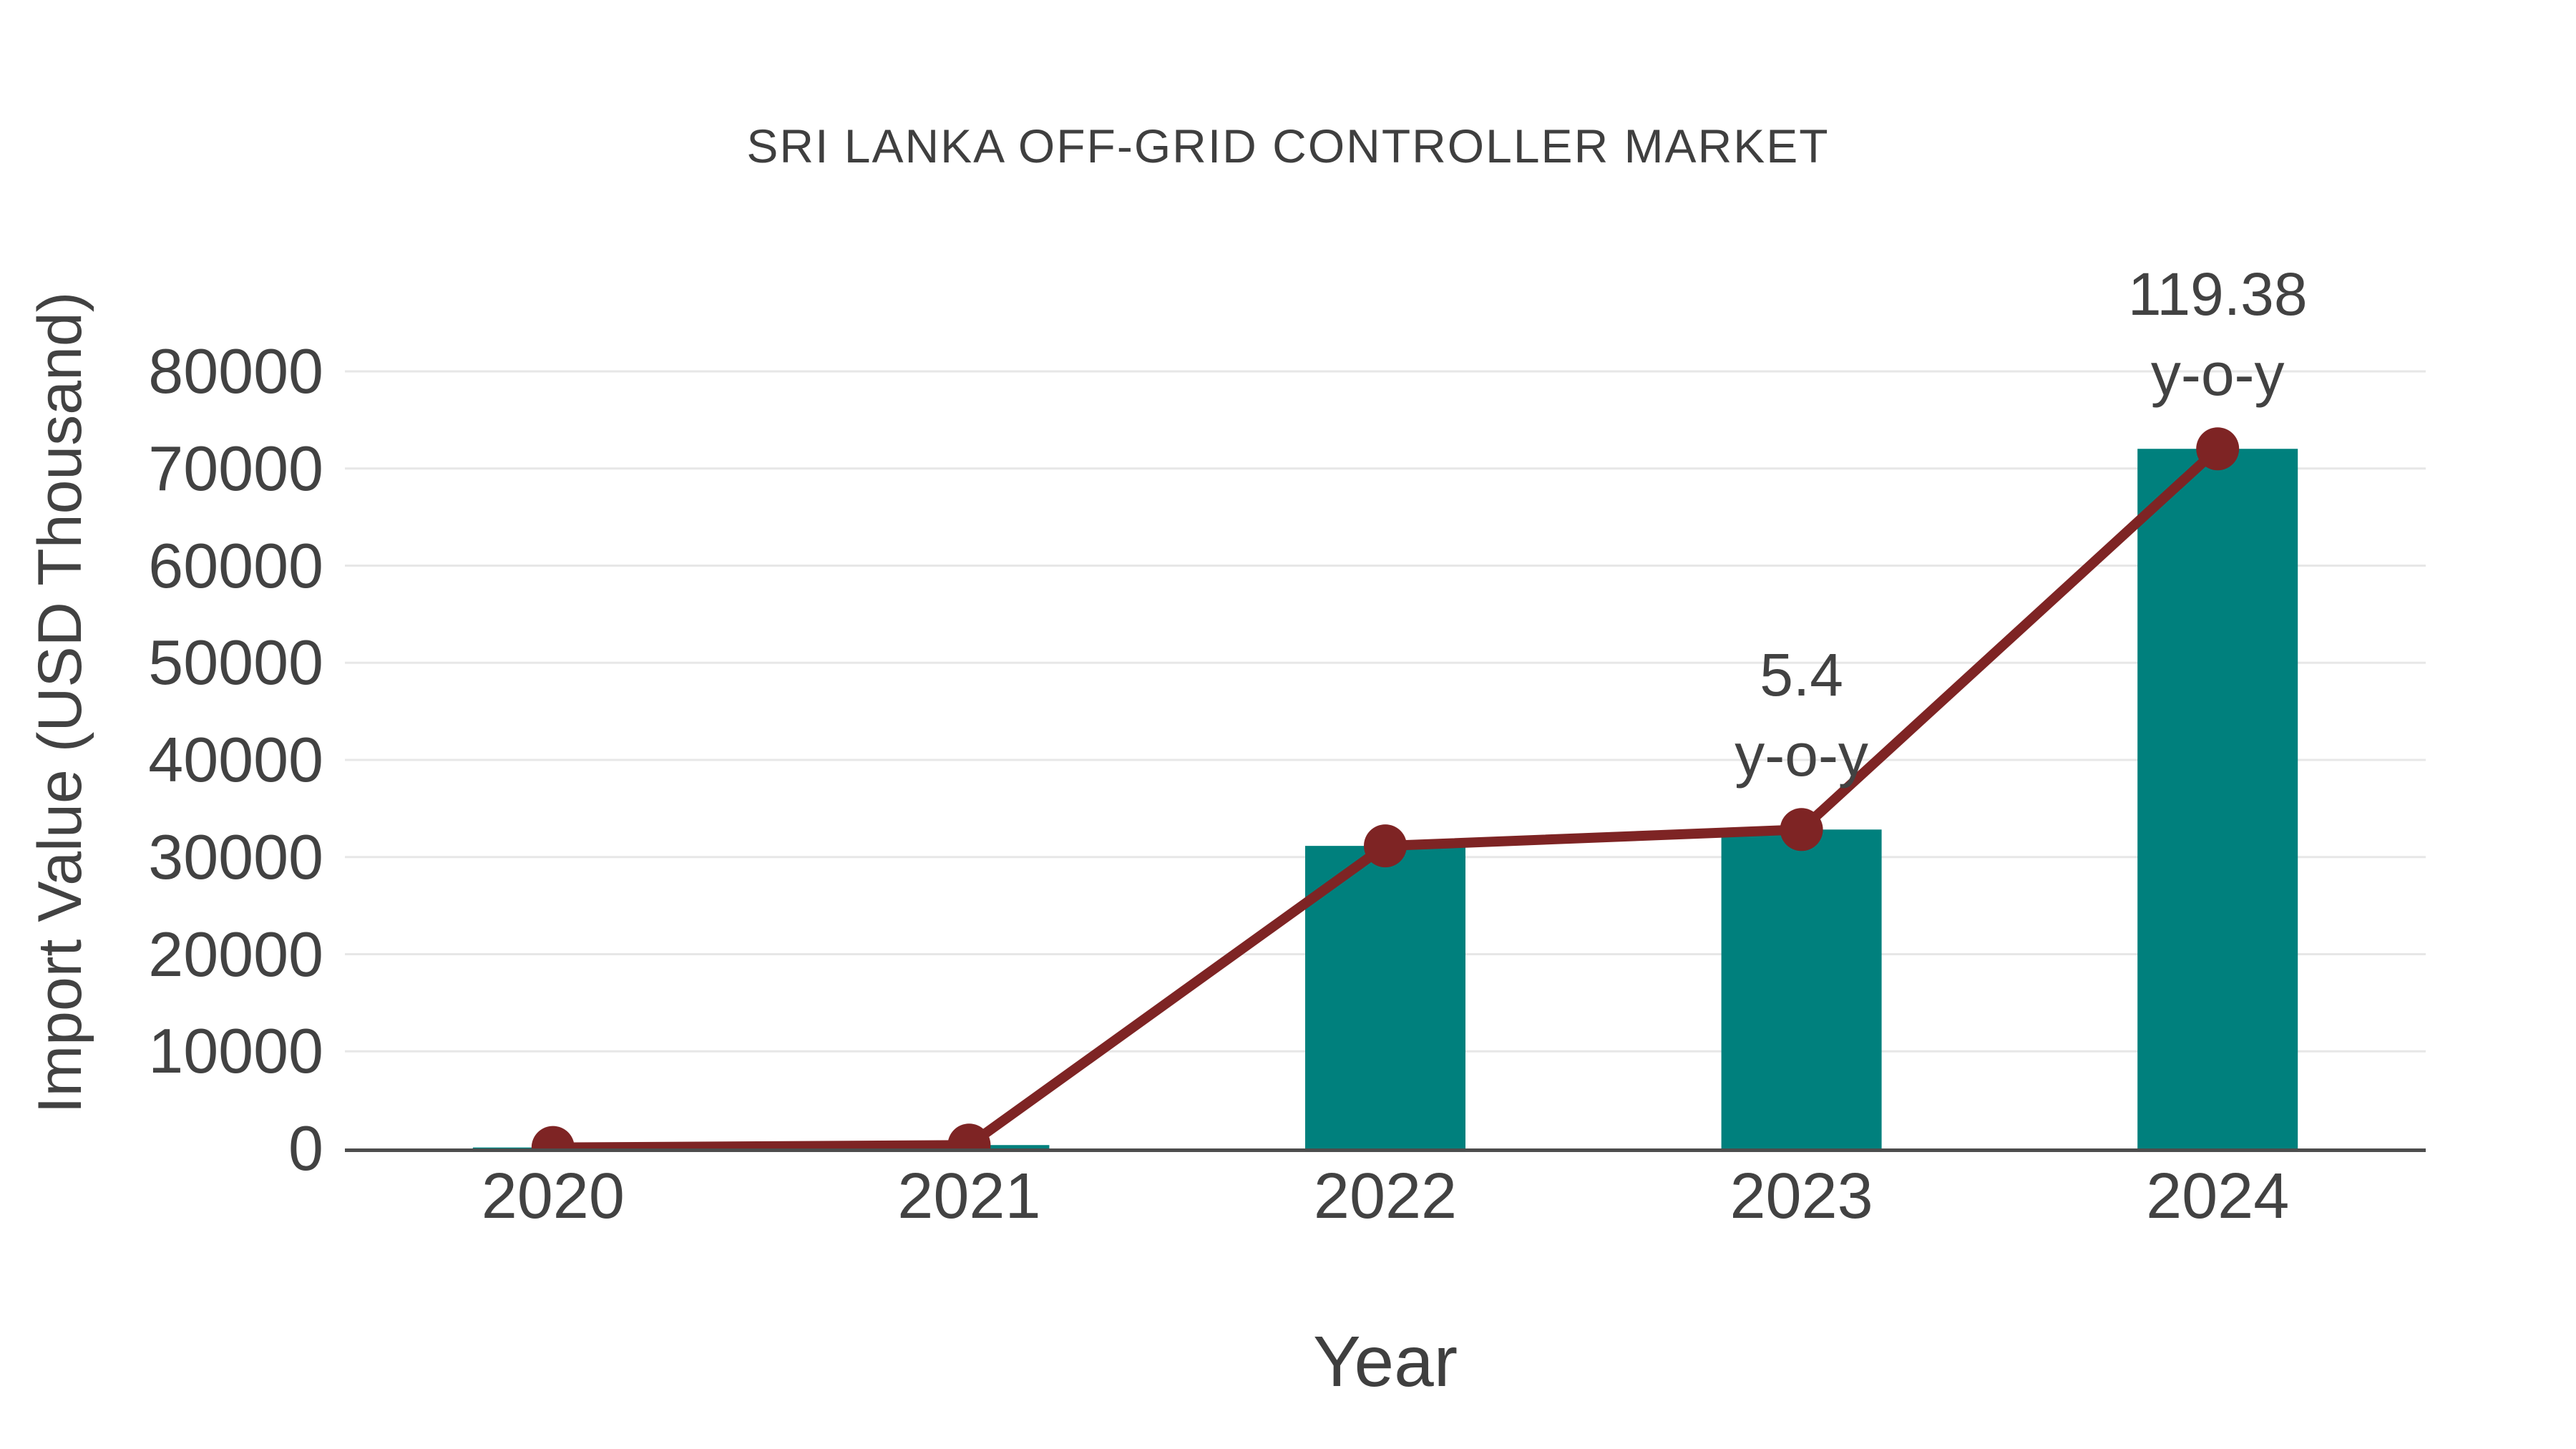 Image resolution: width=2576 pixels, height=1449 pixels. I want to click on y-tick-label-40000: 40000, so click(235, 759).